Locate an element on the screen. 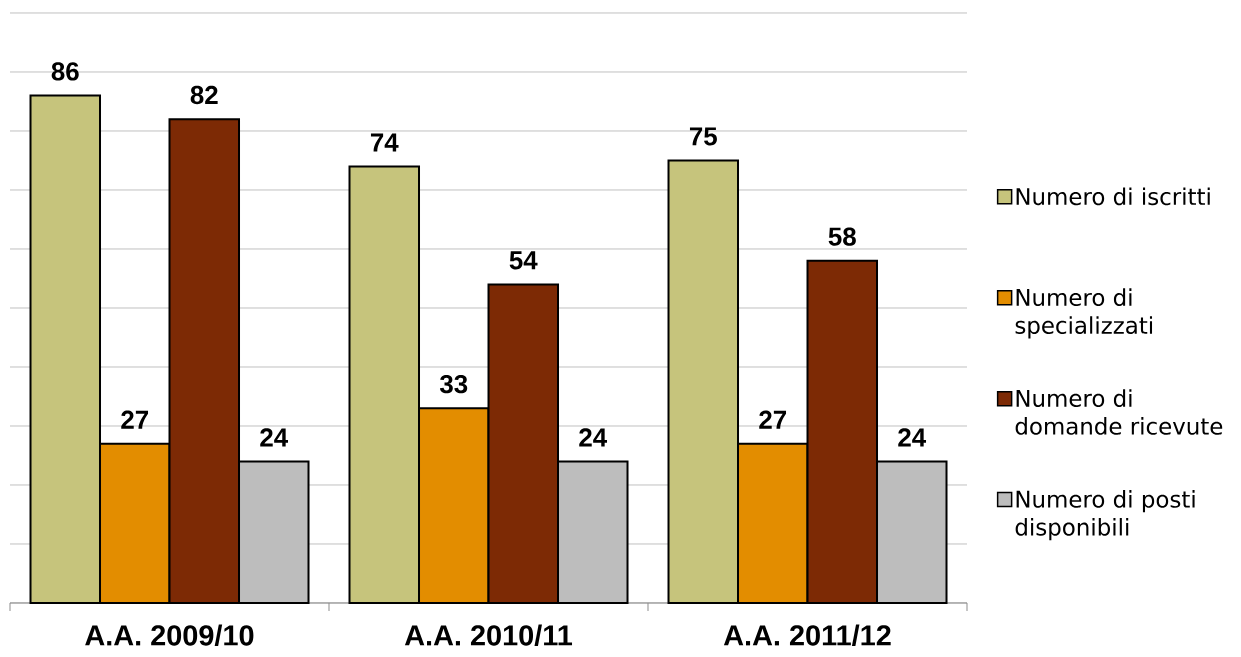 This screenshot has width=1241, height=657. x-tick-label: A.A. 2010/11 is located at coordinates (488, 635).